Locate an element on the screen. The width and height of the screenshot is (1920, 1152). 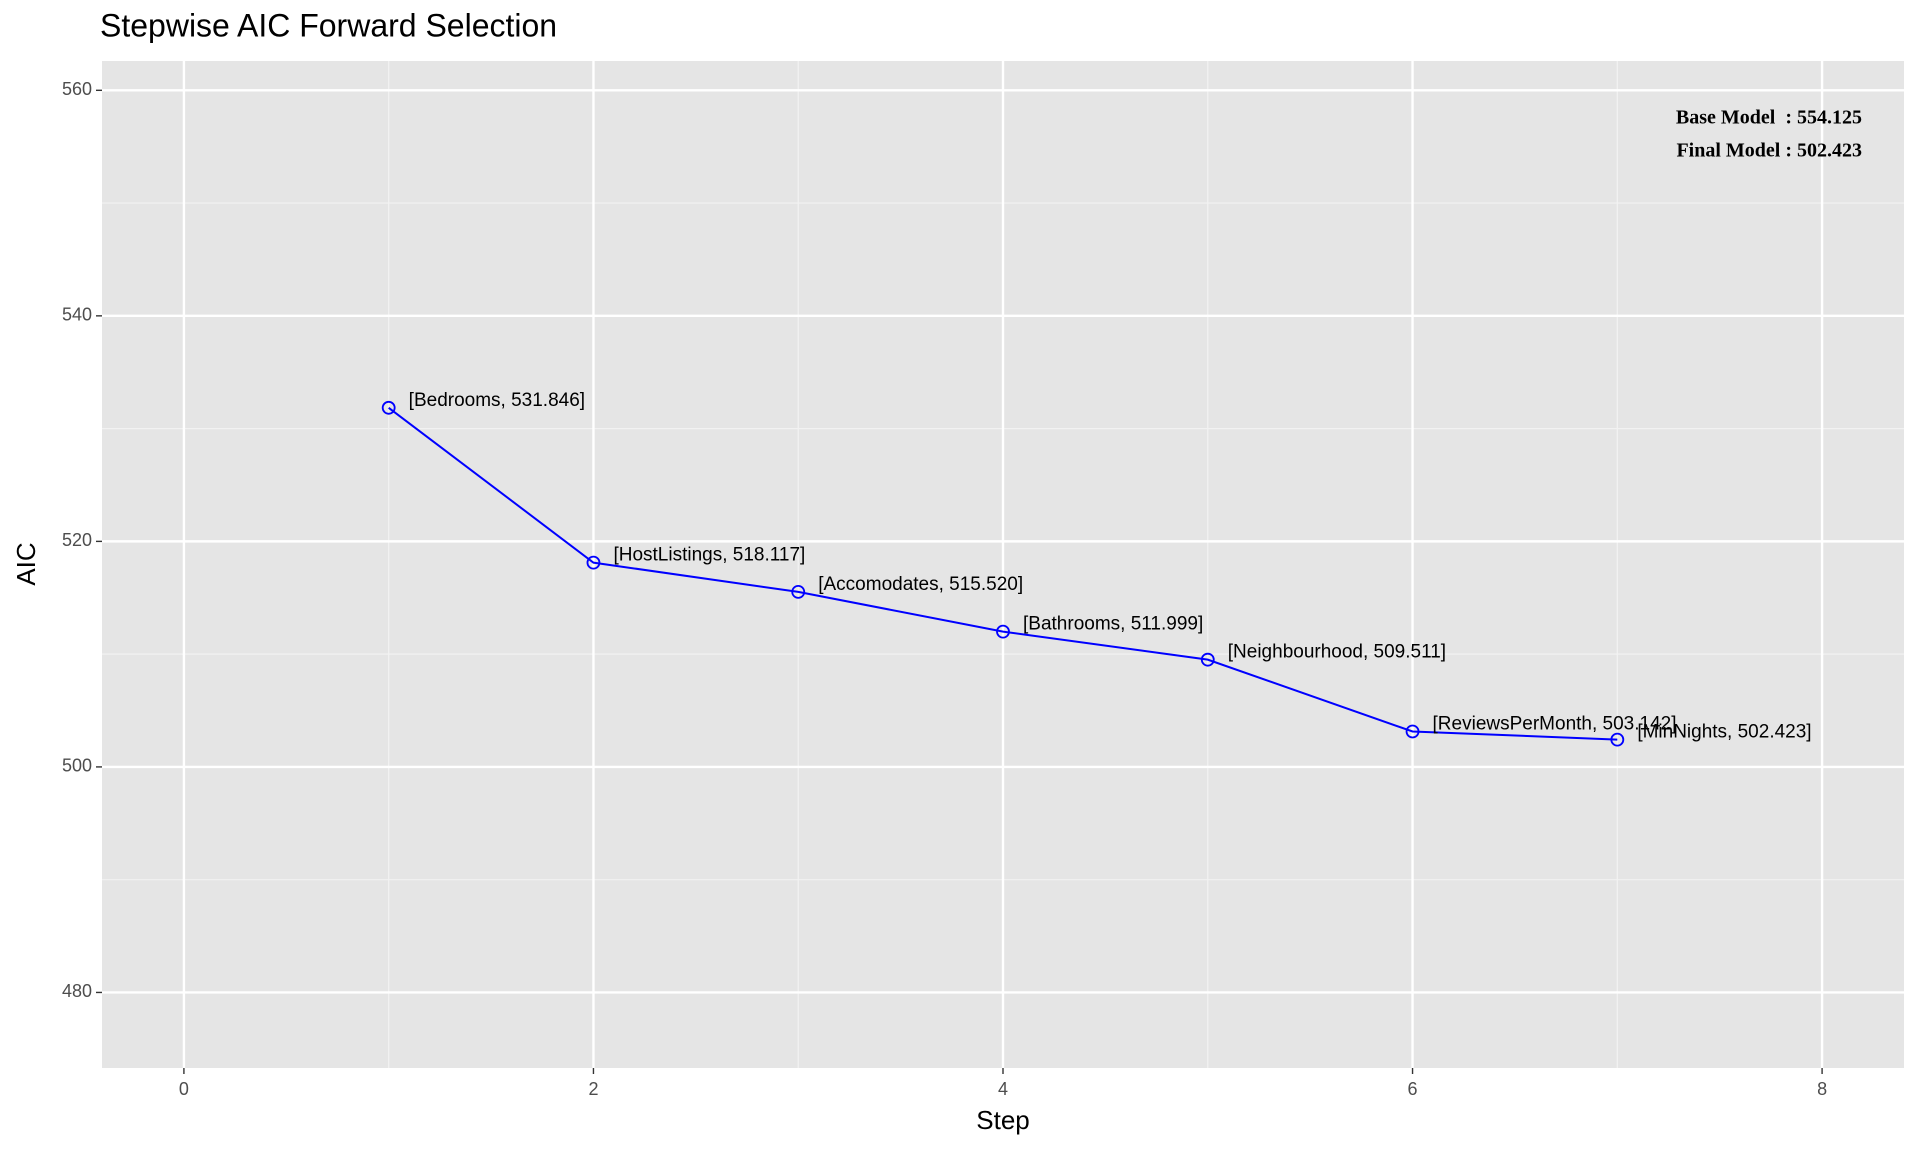
x-tick-label: 8 is located at coordinates (1822, 1089).